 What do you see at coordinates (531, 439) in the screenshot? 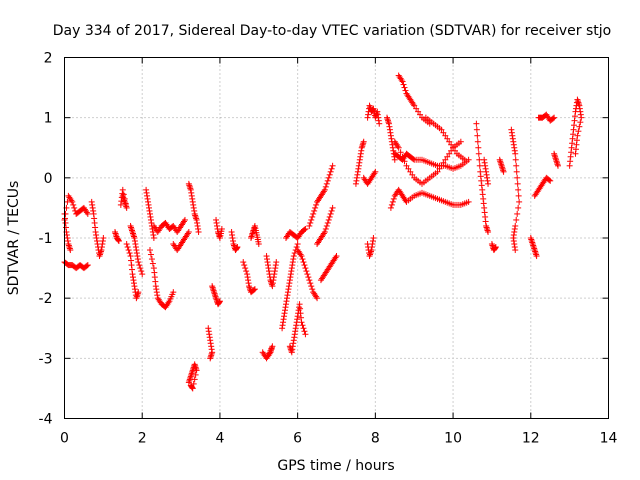
I see `x-tick-label: 12` at bounding box center [531, 439].